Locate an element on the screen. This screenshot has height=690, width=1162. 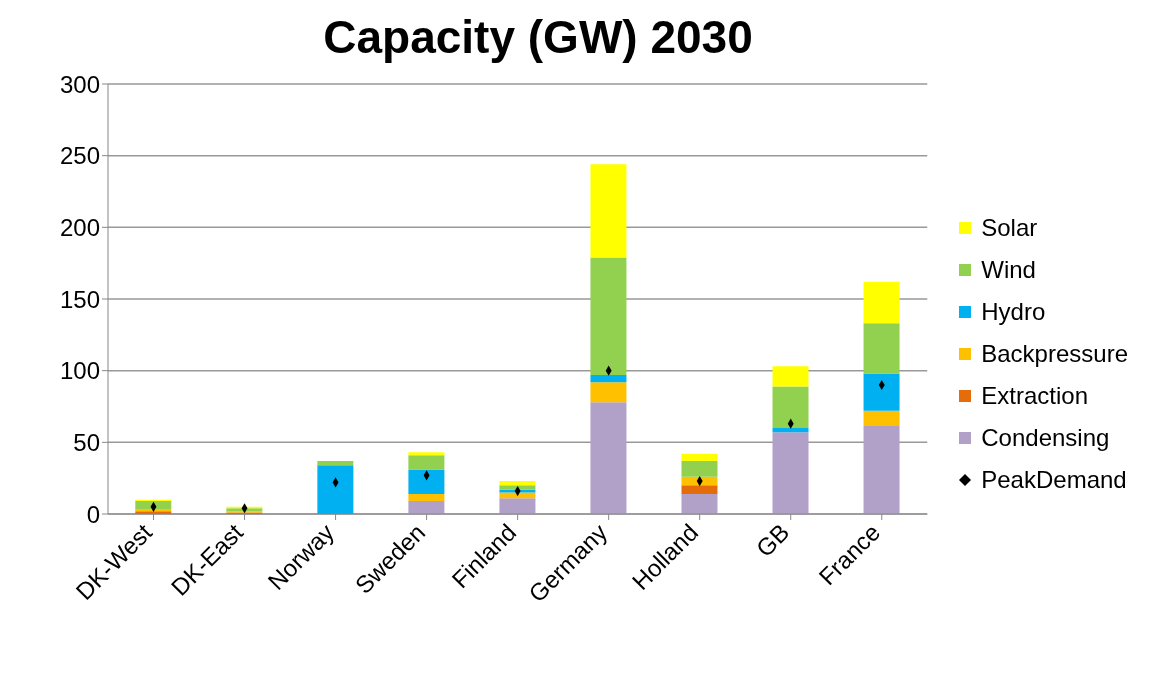
chart-title: Capacity (GW) 2030 is located at coordinates (538, 37).